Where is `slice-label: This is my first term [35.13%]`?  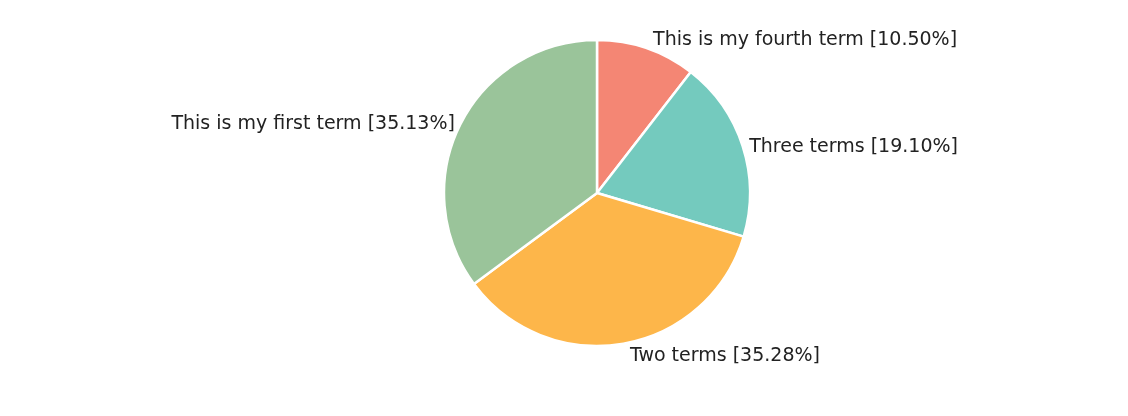
slice-label: This is my first term [35.13%] is located at coordinates (312, 121).